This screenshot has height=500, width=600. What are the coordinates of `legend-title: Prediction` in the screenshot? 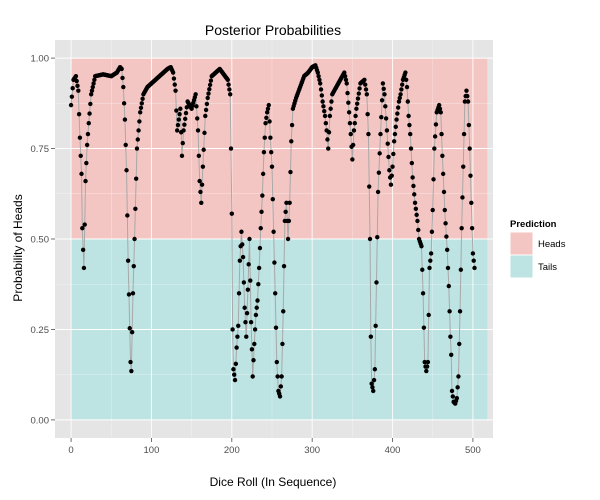 It's located at (533, 224).